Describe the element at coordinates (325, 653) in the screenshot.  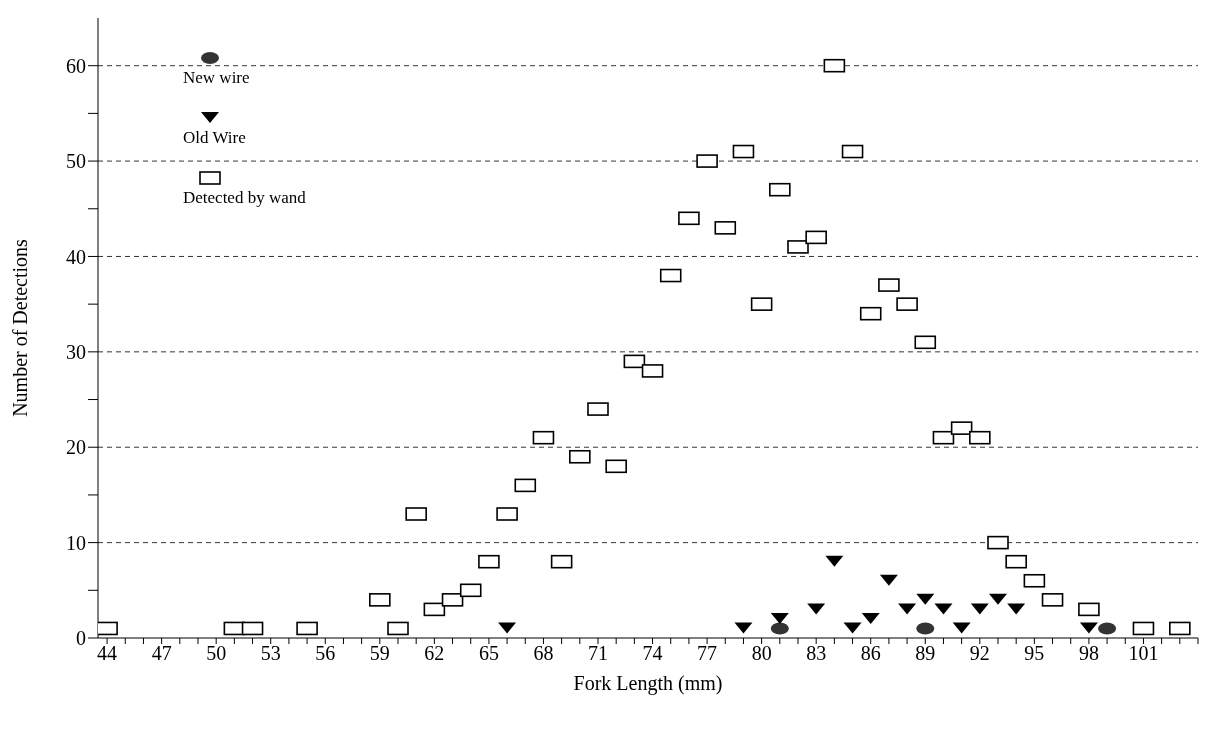
I see `x-tick-label: 56` at that location.